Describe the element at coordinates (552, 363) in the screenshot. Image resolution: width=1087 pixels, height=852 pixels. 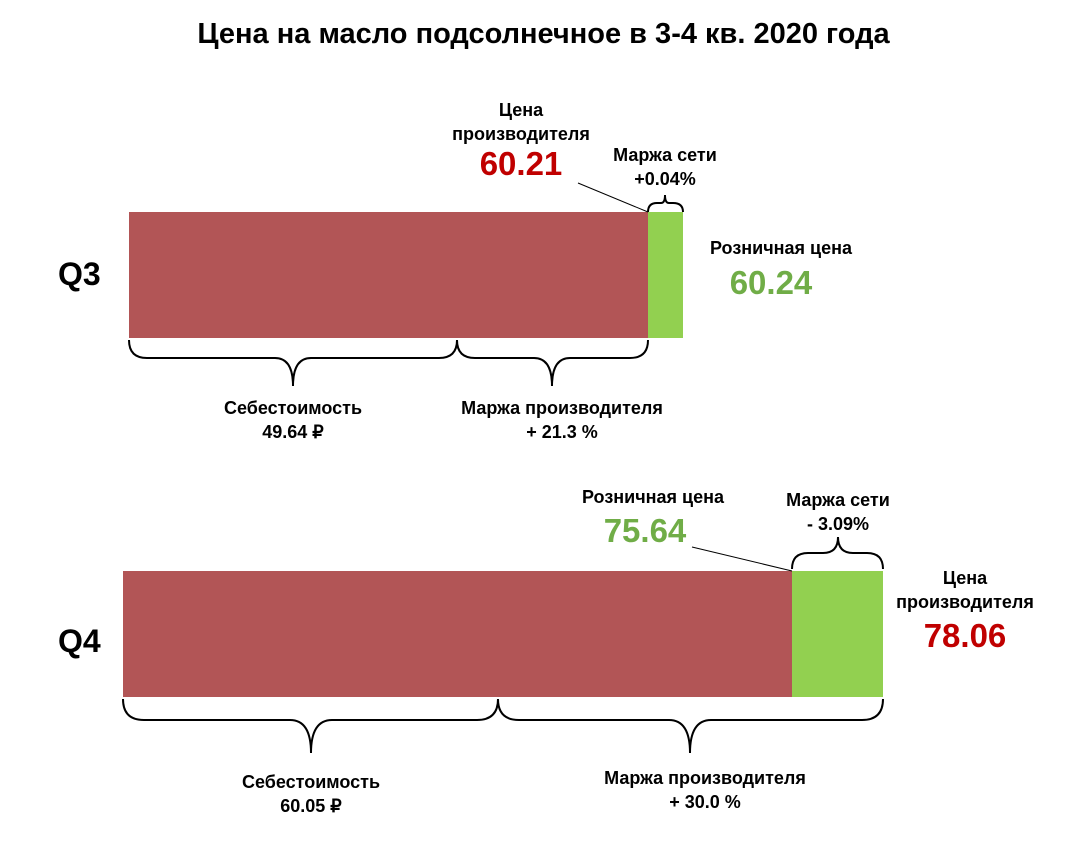
I see `q3-producer-margin-brace` at that location.